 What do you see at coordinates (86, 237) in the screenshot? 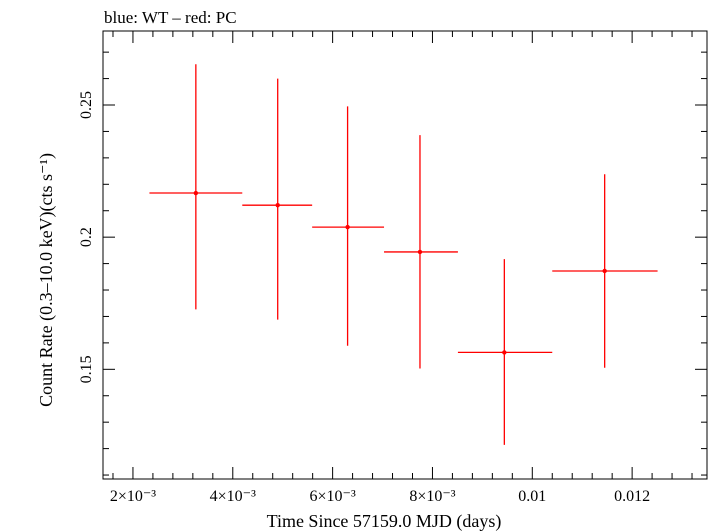
I see `y-tick-label: 0.2` at bounding box center [86, 237].